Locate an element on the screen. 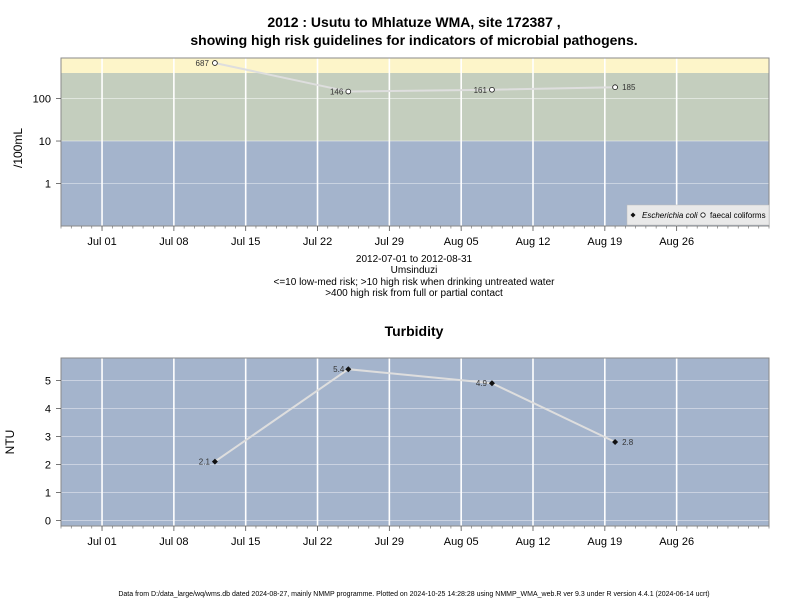 The width and height of the screenshot is (800, 600). legend-faecal-marker is located at coordinates (703, 215).